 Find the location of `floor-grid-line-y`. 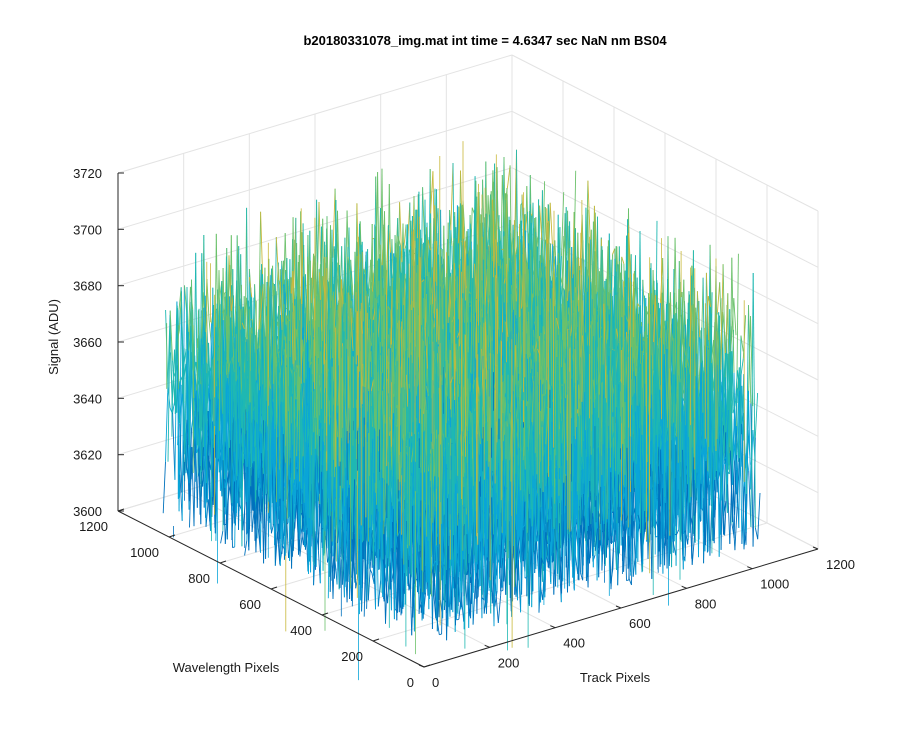

floor-grid-line-y is located at coordinates (570, 582).